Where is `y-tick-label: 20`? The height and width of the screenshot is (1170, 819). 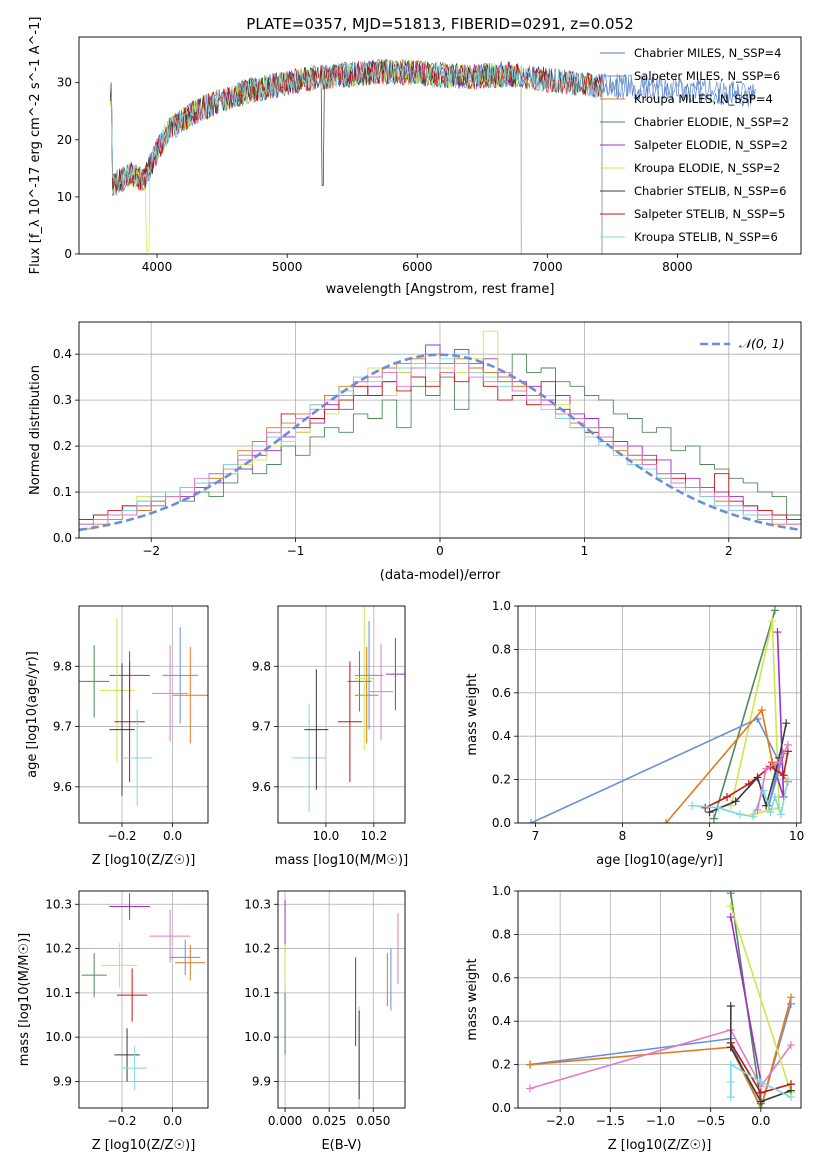 y-tick-label: 20 is located at coordinates (64, 140).